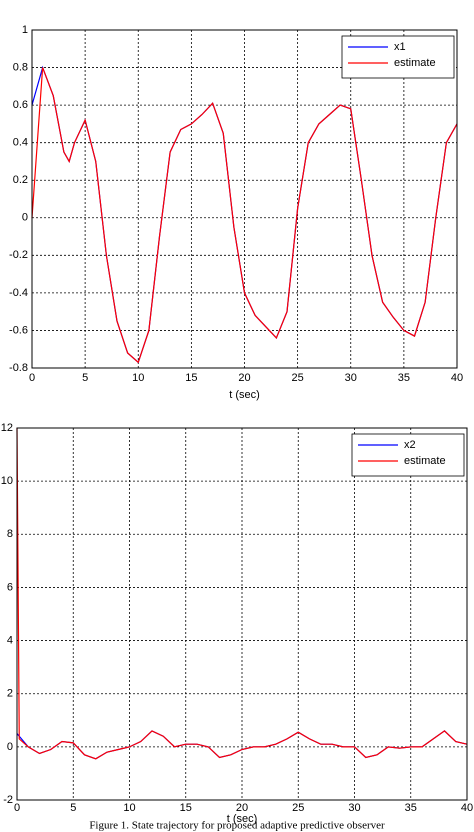  What do you see at coordinates (400, 47) in the screenshot?
I see `legend-label: x1` at bounding box center [400, 47].